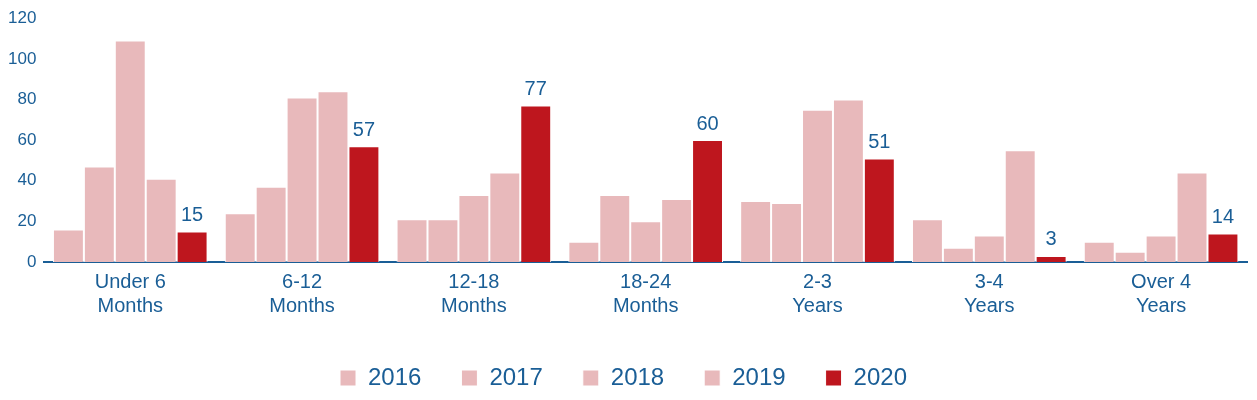  What do you see at coordinates (31, 261) in the screenshot?
I see `y-tick-label: 0` at bounding box center [31, 261].